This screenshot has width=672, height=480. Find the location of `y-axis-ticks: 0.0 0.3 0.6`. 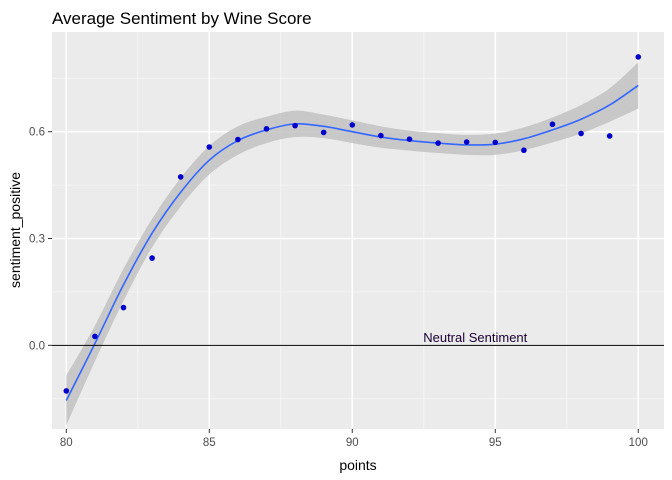

y-axis-ticks: 0.0 0.3 0.6 is located at coordinates (40, 239).